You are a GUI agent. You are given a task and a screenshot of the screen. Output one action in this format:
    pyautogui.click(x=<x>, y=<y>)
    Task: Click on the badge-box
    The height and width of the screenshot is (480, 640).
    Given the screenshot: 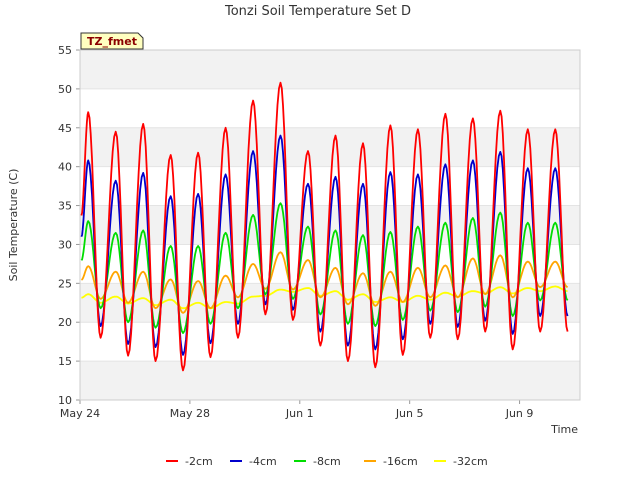 What is the action you would take?
    pyautogui.click(x=112, y=41)
    